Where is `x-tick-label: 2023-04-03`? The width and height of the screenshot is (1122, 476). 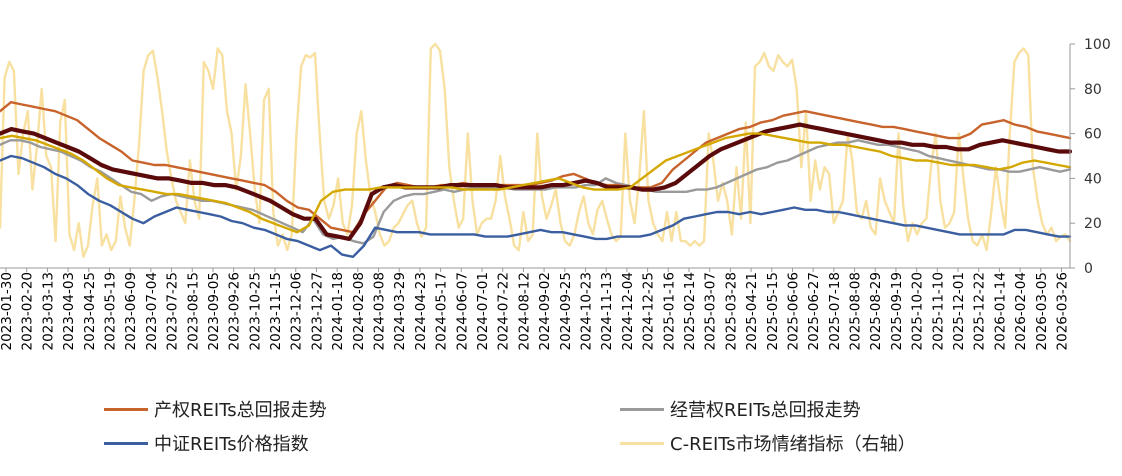 x-tick-label: 2023-04-03 is located at coordinates (69, 311).